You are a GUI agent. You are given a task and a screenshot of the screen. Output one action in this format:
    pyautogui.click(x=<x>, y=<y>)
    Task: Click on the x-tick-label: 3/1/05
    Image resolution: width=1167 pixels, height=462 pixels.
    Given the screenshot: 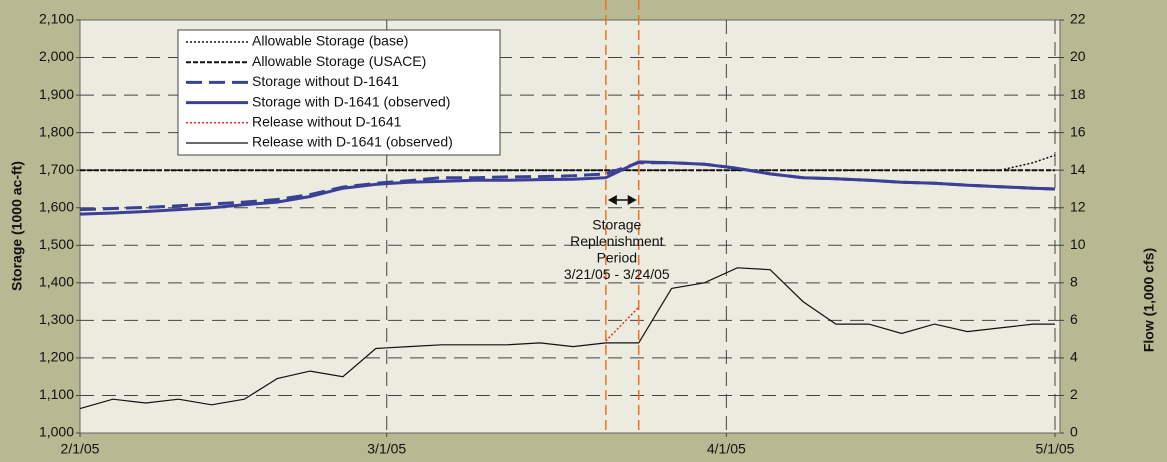 What is the action you would take?
    pyautogui.click(x=386, y=449)
    